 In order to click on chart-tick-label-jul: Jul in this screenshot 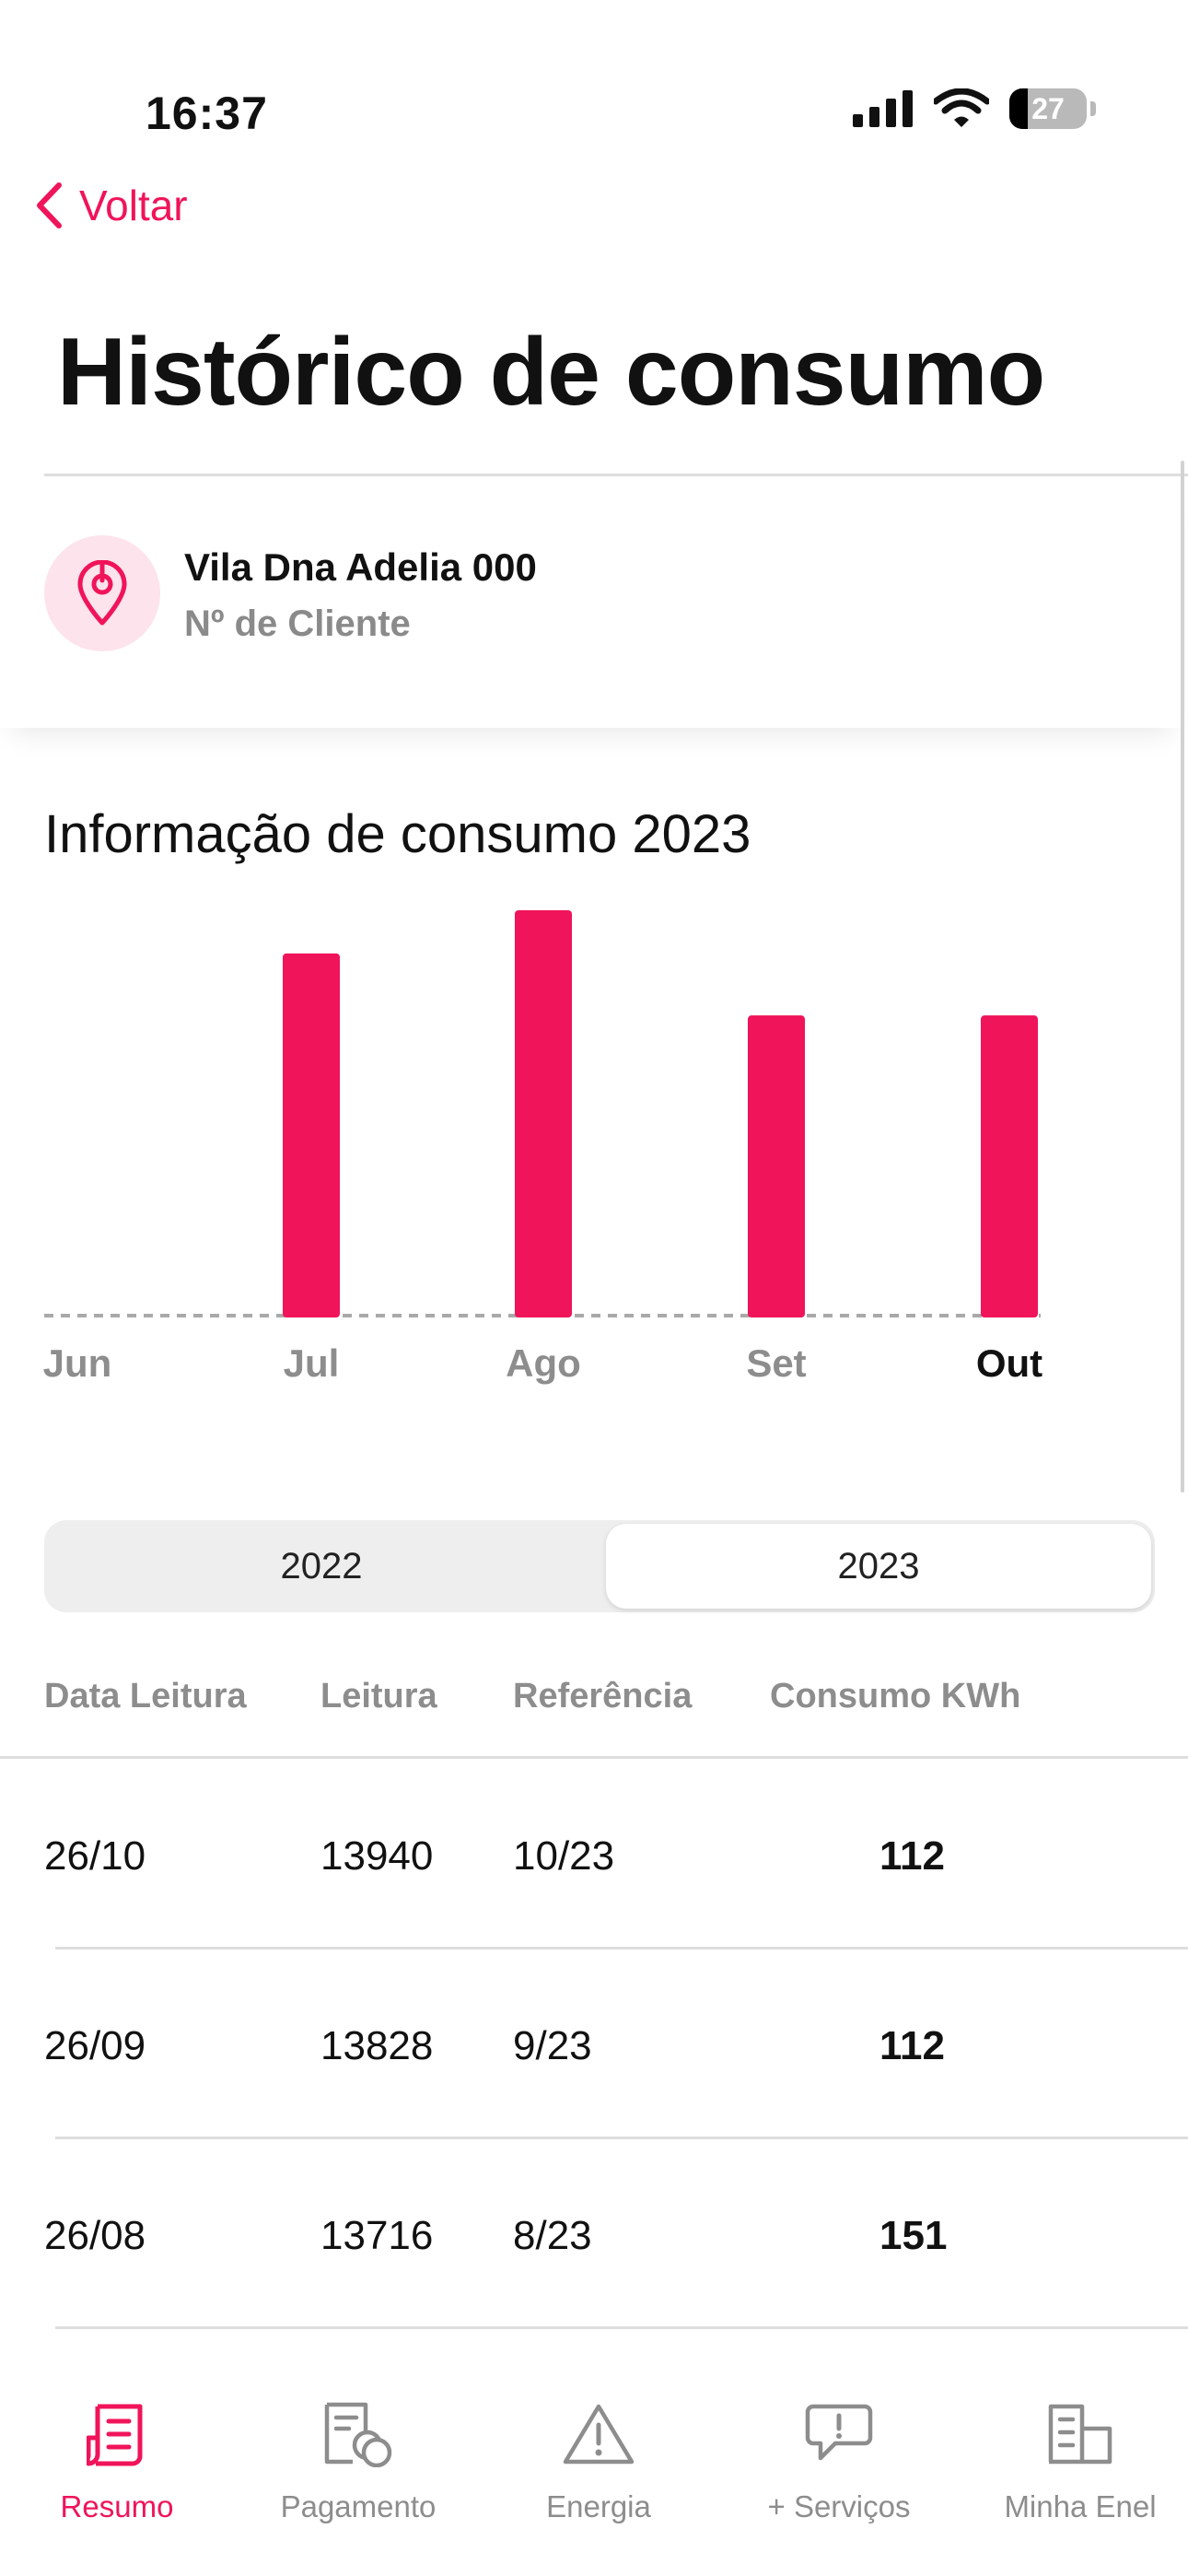, I will do `click(312, 1363)`.